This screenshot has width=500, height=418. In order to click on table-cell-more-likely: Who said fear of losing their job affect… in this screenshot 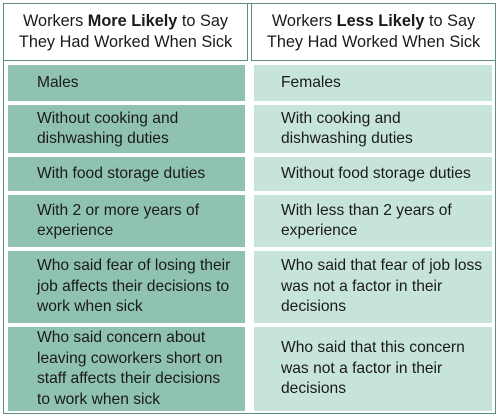, I will do `click(126, 287)`.